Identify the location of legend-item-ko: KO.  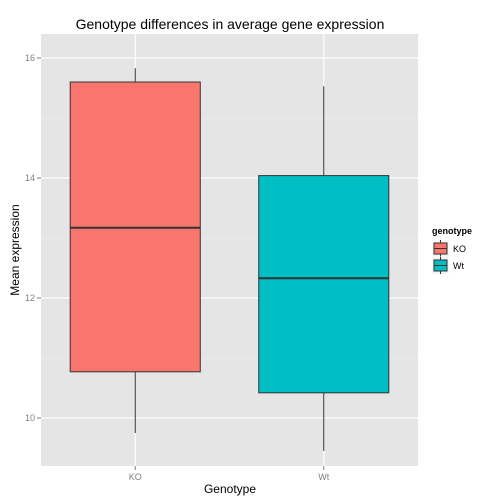
(448, 248).